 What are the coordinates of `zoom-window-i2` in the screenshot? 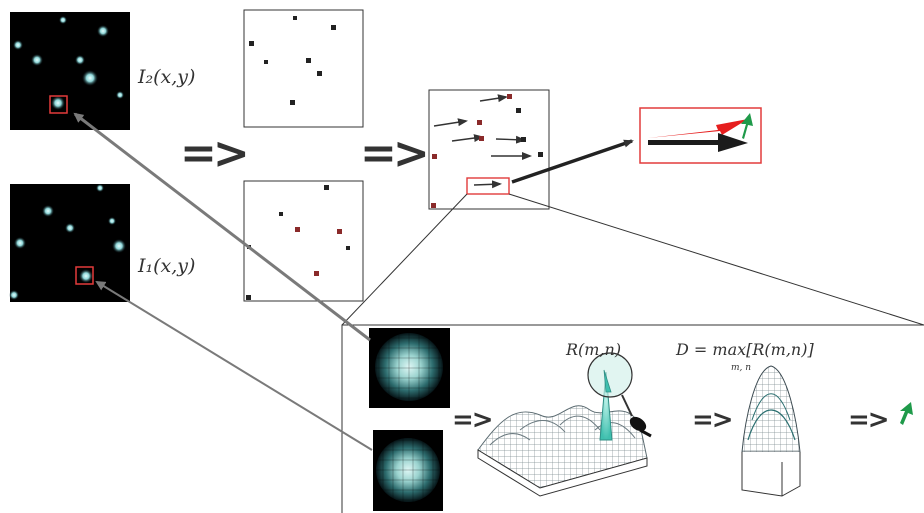 It's located at (409, 368).